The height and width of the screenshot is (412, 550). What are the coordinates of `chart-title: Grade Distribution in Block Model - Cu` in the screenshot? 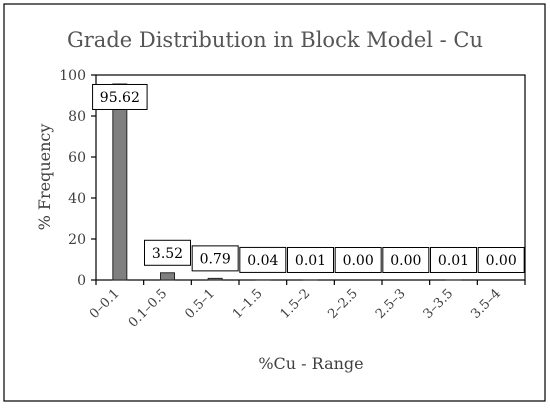 It's located at (275, 40).